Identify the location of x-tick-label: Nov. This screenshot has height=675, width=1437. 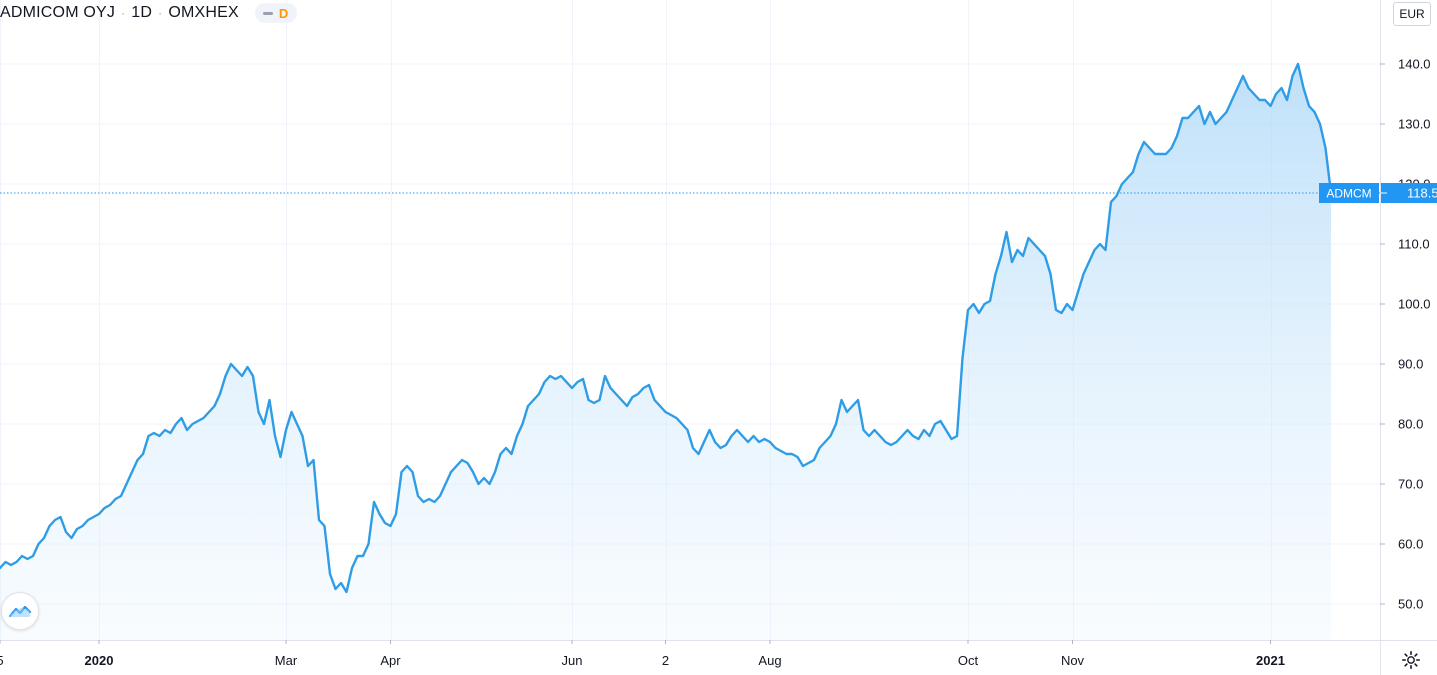
(1073, 660).